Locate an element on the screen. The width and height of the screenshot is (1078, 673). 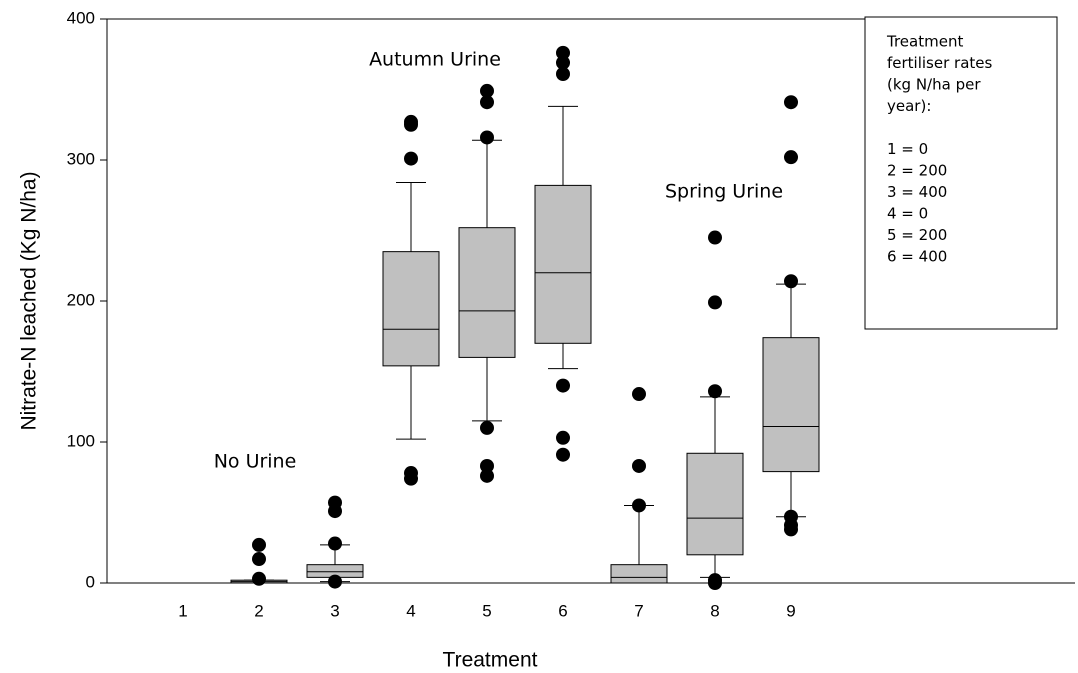
x-tick-label: 2 is located at coordinates (258, 610).